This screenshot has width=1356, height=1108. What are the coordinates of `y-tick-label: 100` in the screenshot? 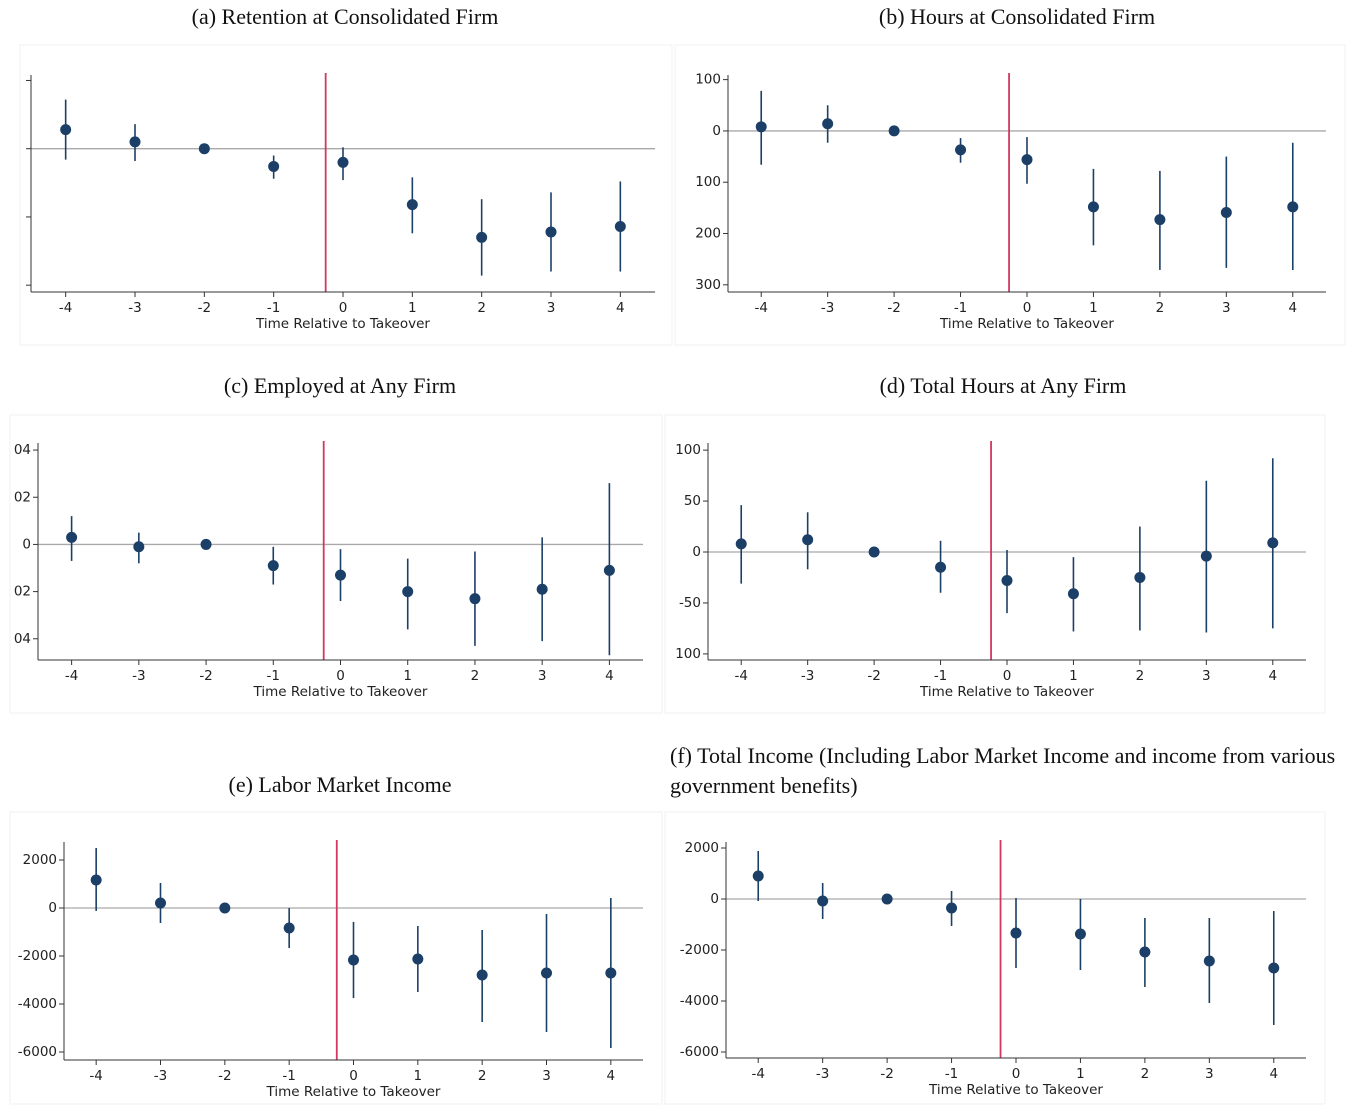 It's located at (708, 80).